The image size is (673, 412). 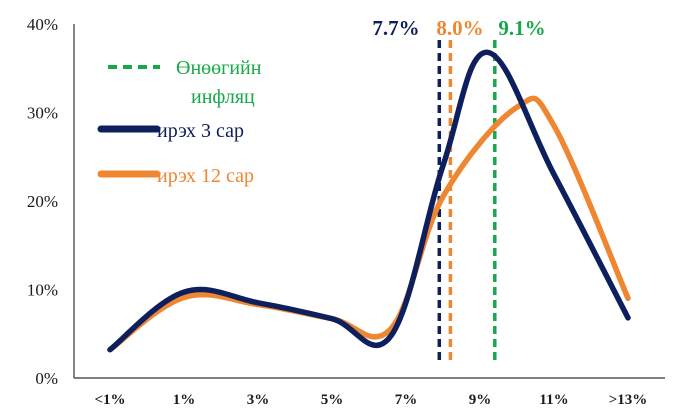 I want to click on legend-3-month-label: ирэх 3 сар, so click(x=200, y=131).